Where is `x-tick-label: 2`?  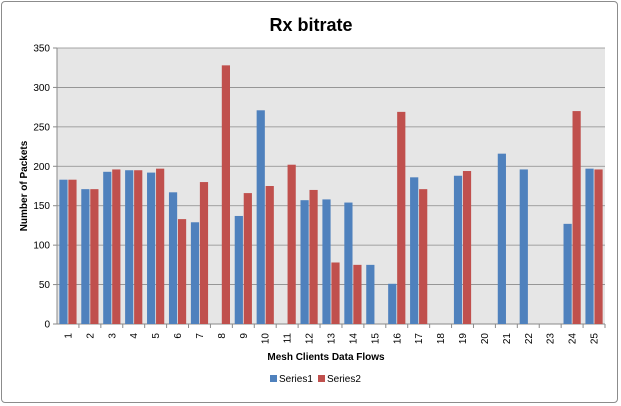 x-tick-label: 2 is located at coordinates (90, 336).